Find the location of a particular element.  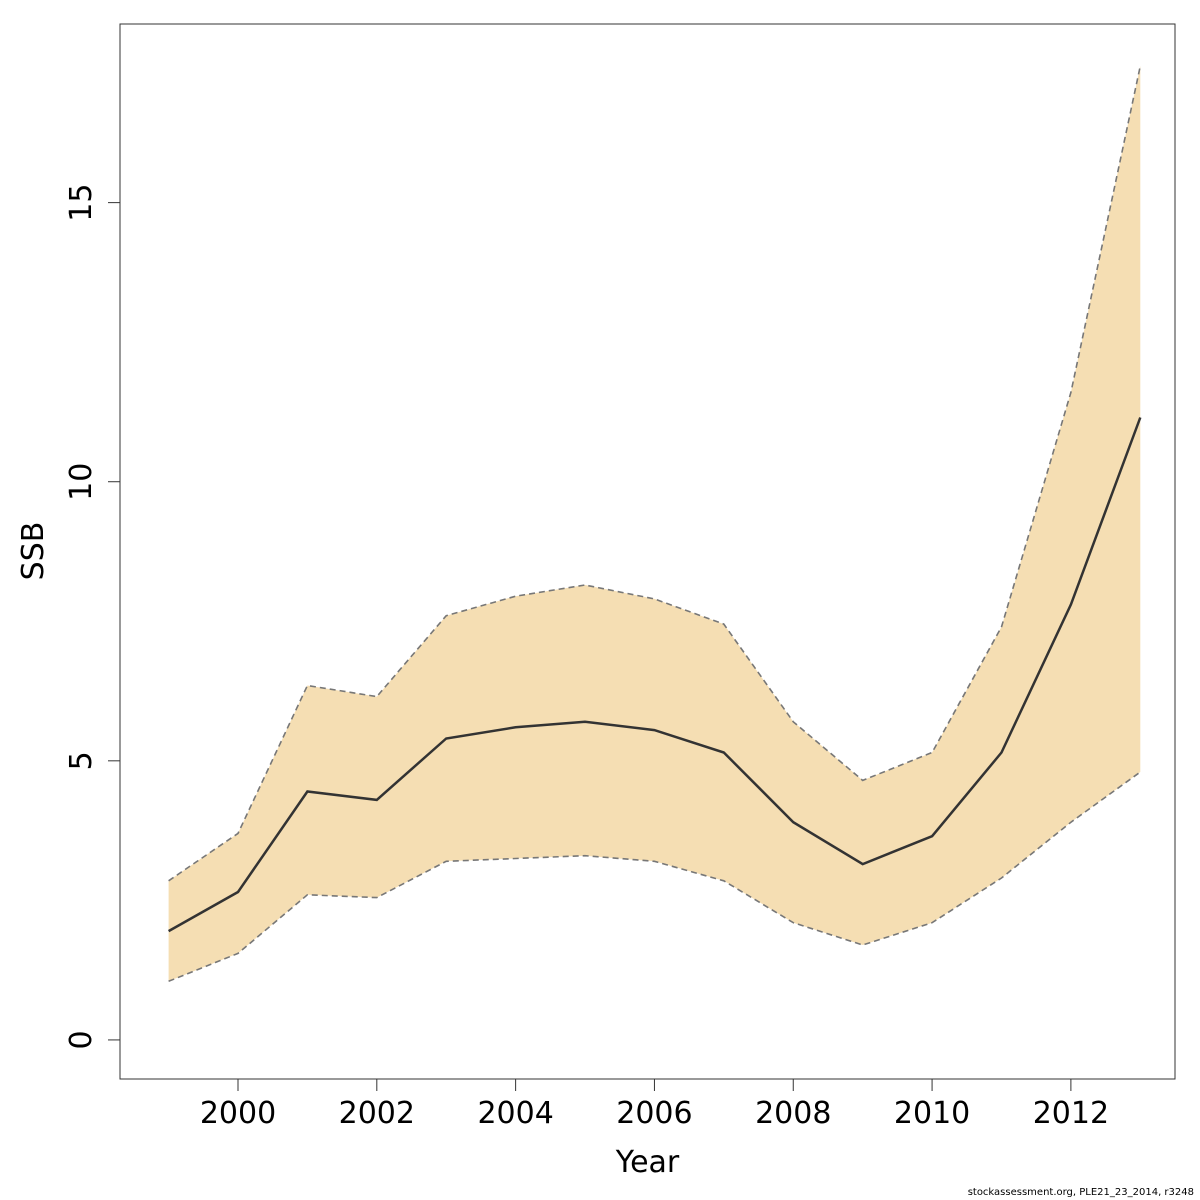

x-tick-label: 2006 is located at coordinates (654, 1113).